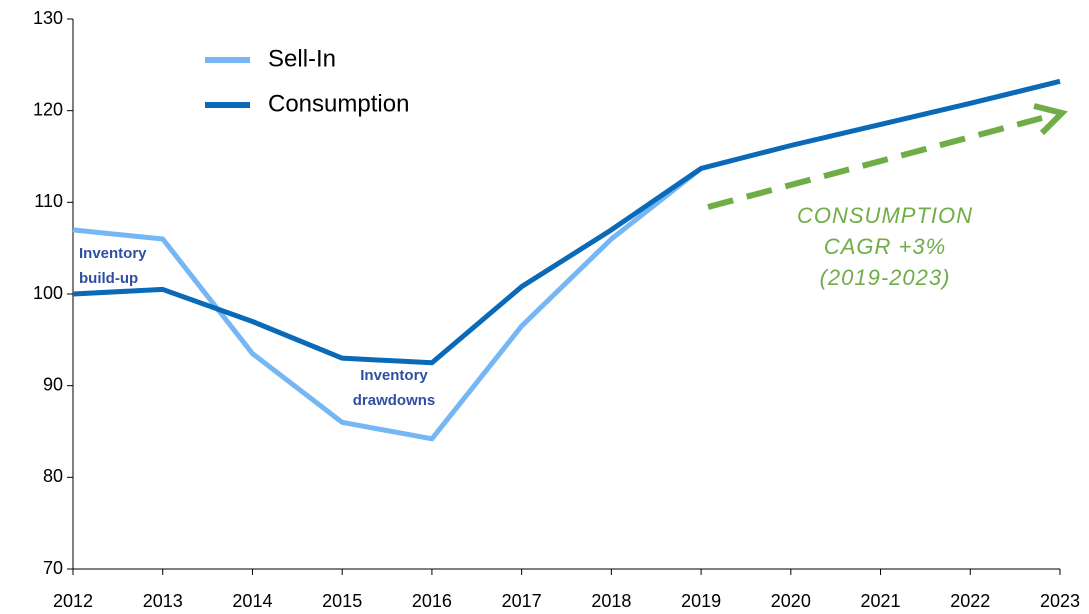 This screenshot has height=614, width=1089. What do you see at coordinates (53, 476) in the screenshot?
I see `y-tick-label: 80` at bounding box center [53, 476].